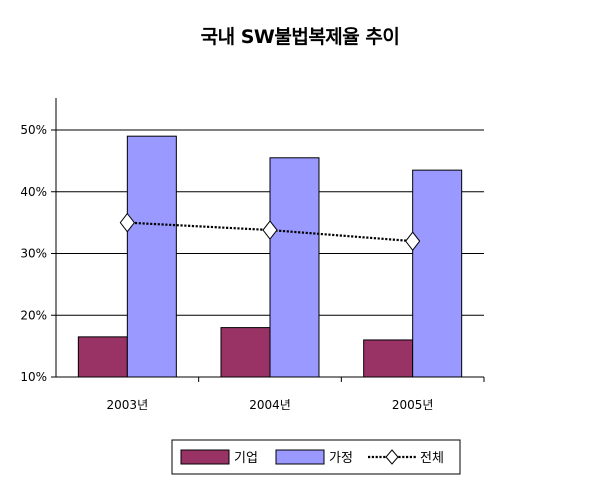  I want to click on x-tick-label: 2003년, so click(128, 405).